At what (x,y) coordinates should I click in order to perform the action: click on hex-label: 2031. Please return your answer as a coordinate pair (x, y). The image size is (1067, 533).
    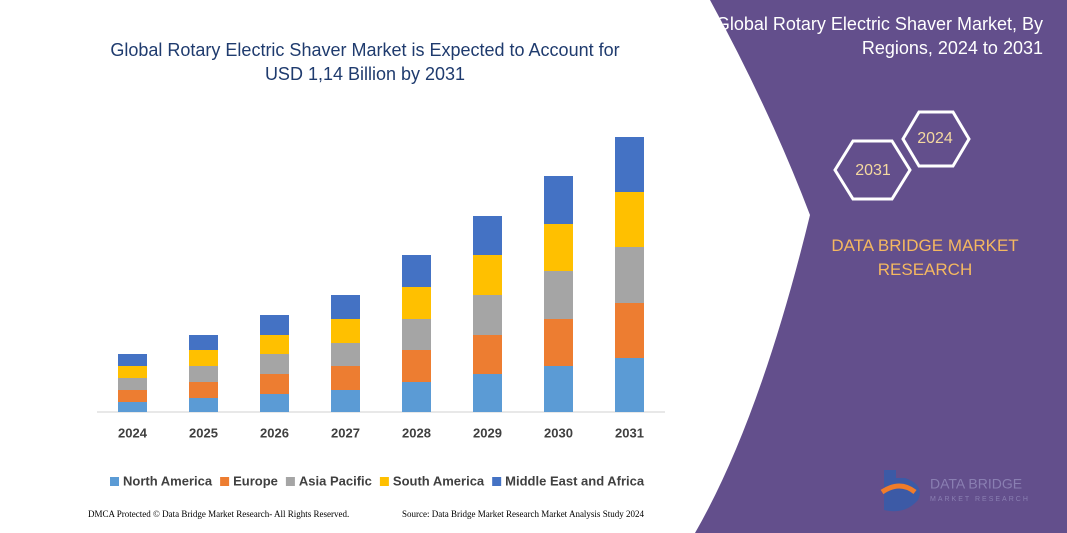
    Looking at the image, I should click on (873, 170).